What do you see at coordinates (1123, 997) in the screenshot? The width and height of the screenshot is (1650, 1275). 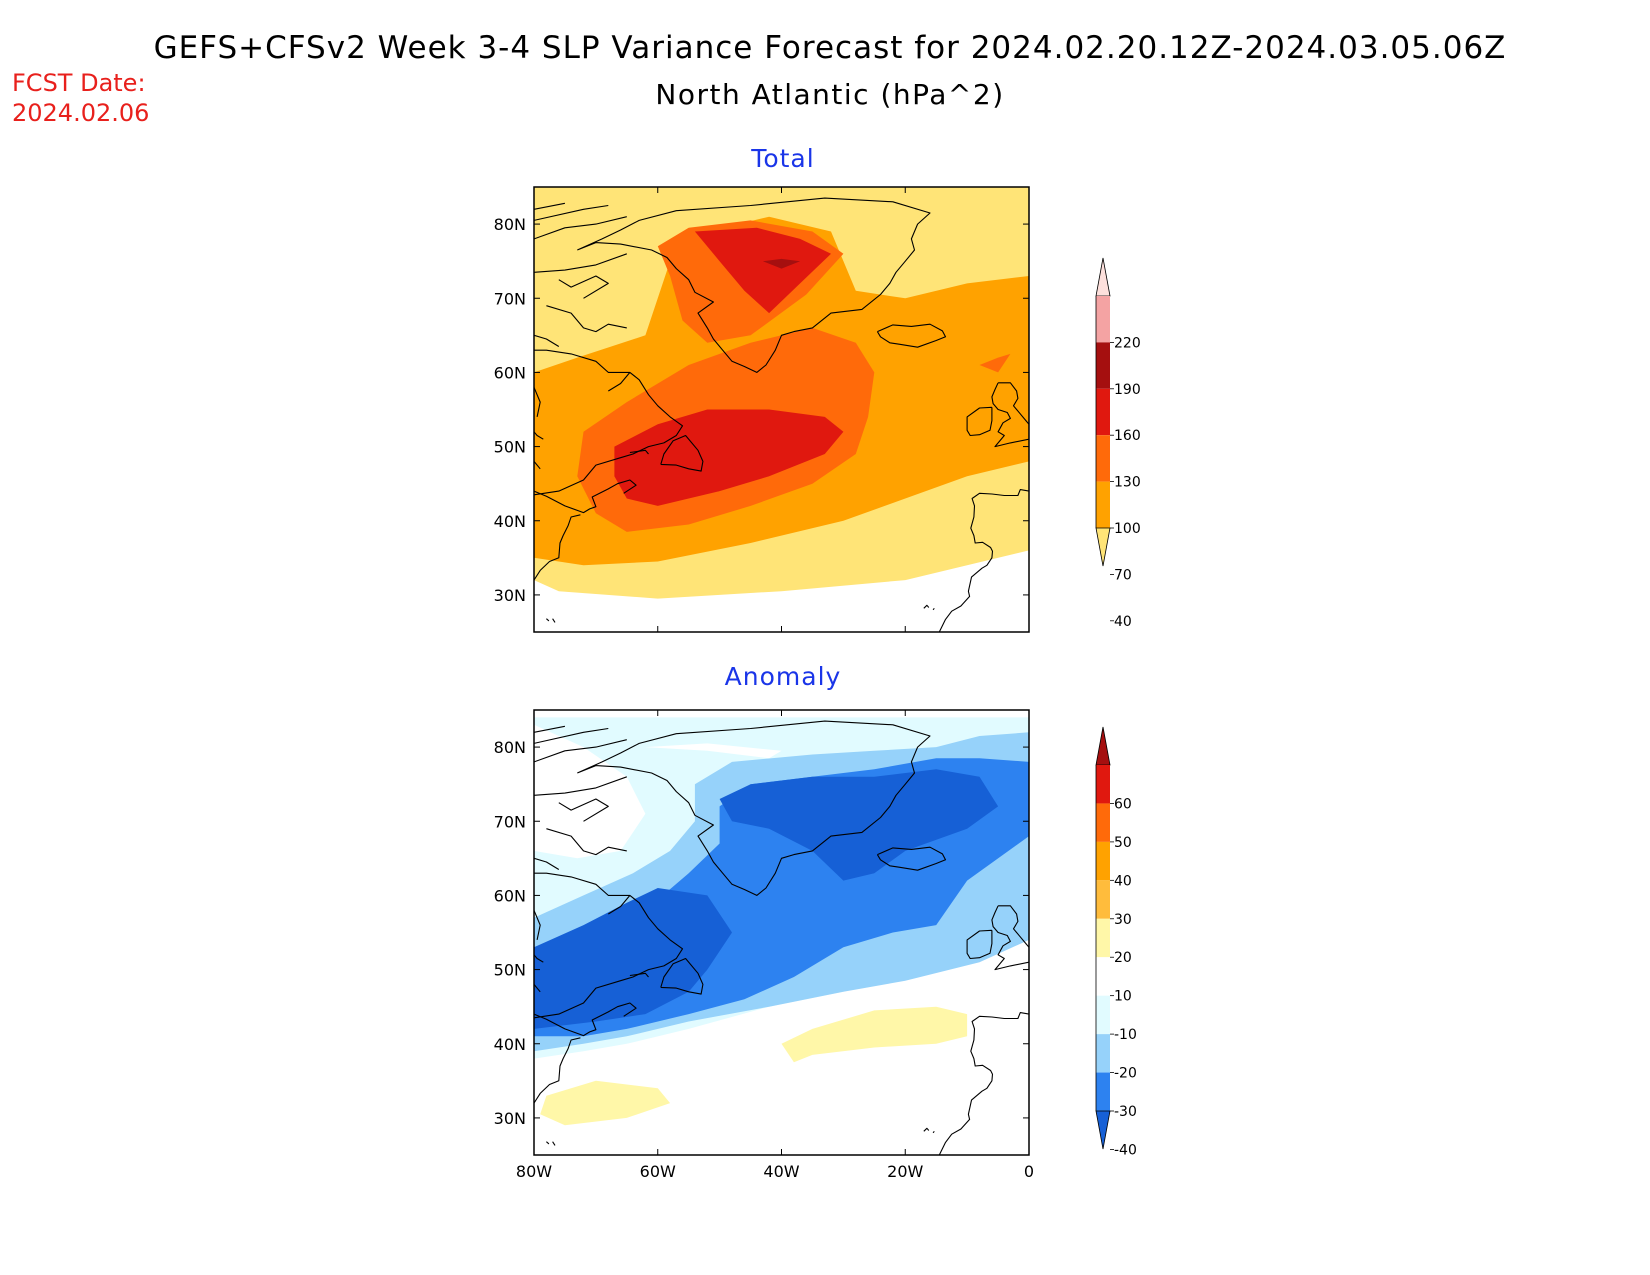 I see `colorbar-label: 10` at bounding box center [1123, 997].